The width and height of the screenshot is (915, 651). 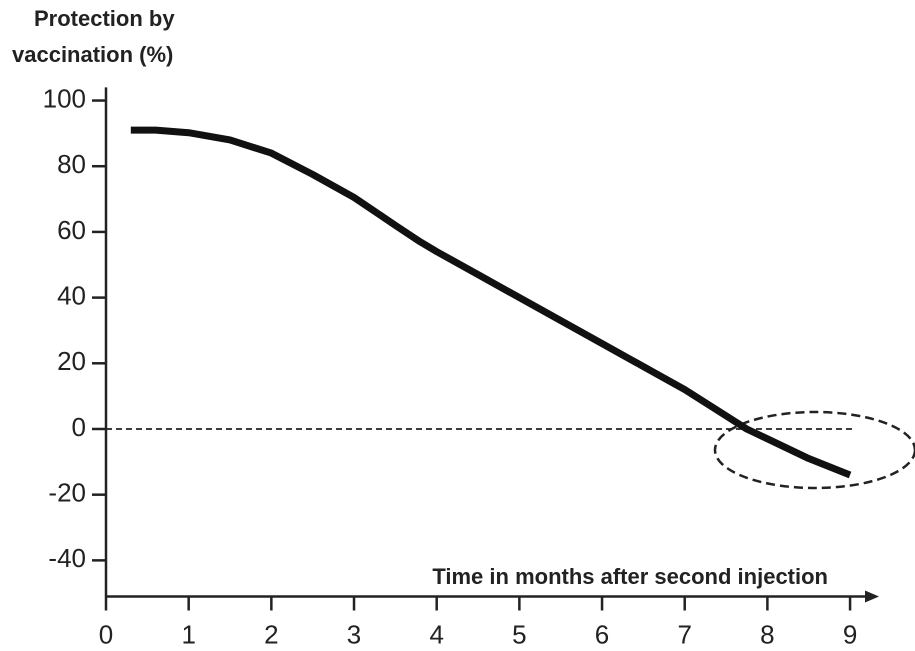 I want to click on x-axis-label: Time in months after second injection, so click(x=630, y=576).